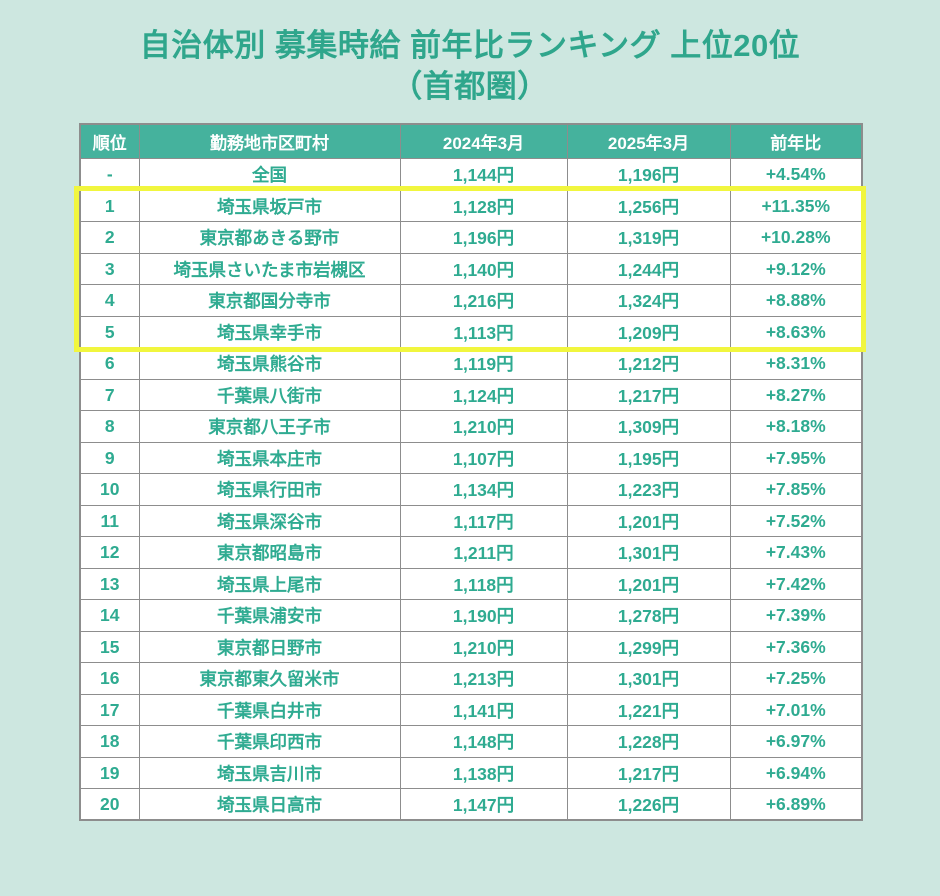 The height and width of the screenshot is (896, 940). Describe the element at coordinates (269, 458) in the screenshot. I see `municipality-cell: 埼玉県本庄市` at that location.